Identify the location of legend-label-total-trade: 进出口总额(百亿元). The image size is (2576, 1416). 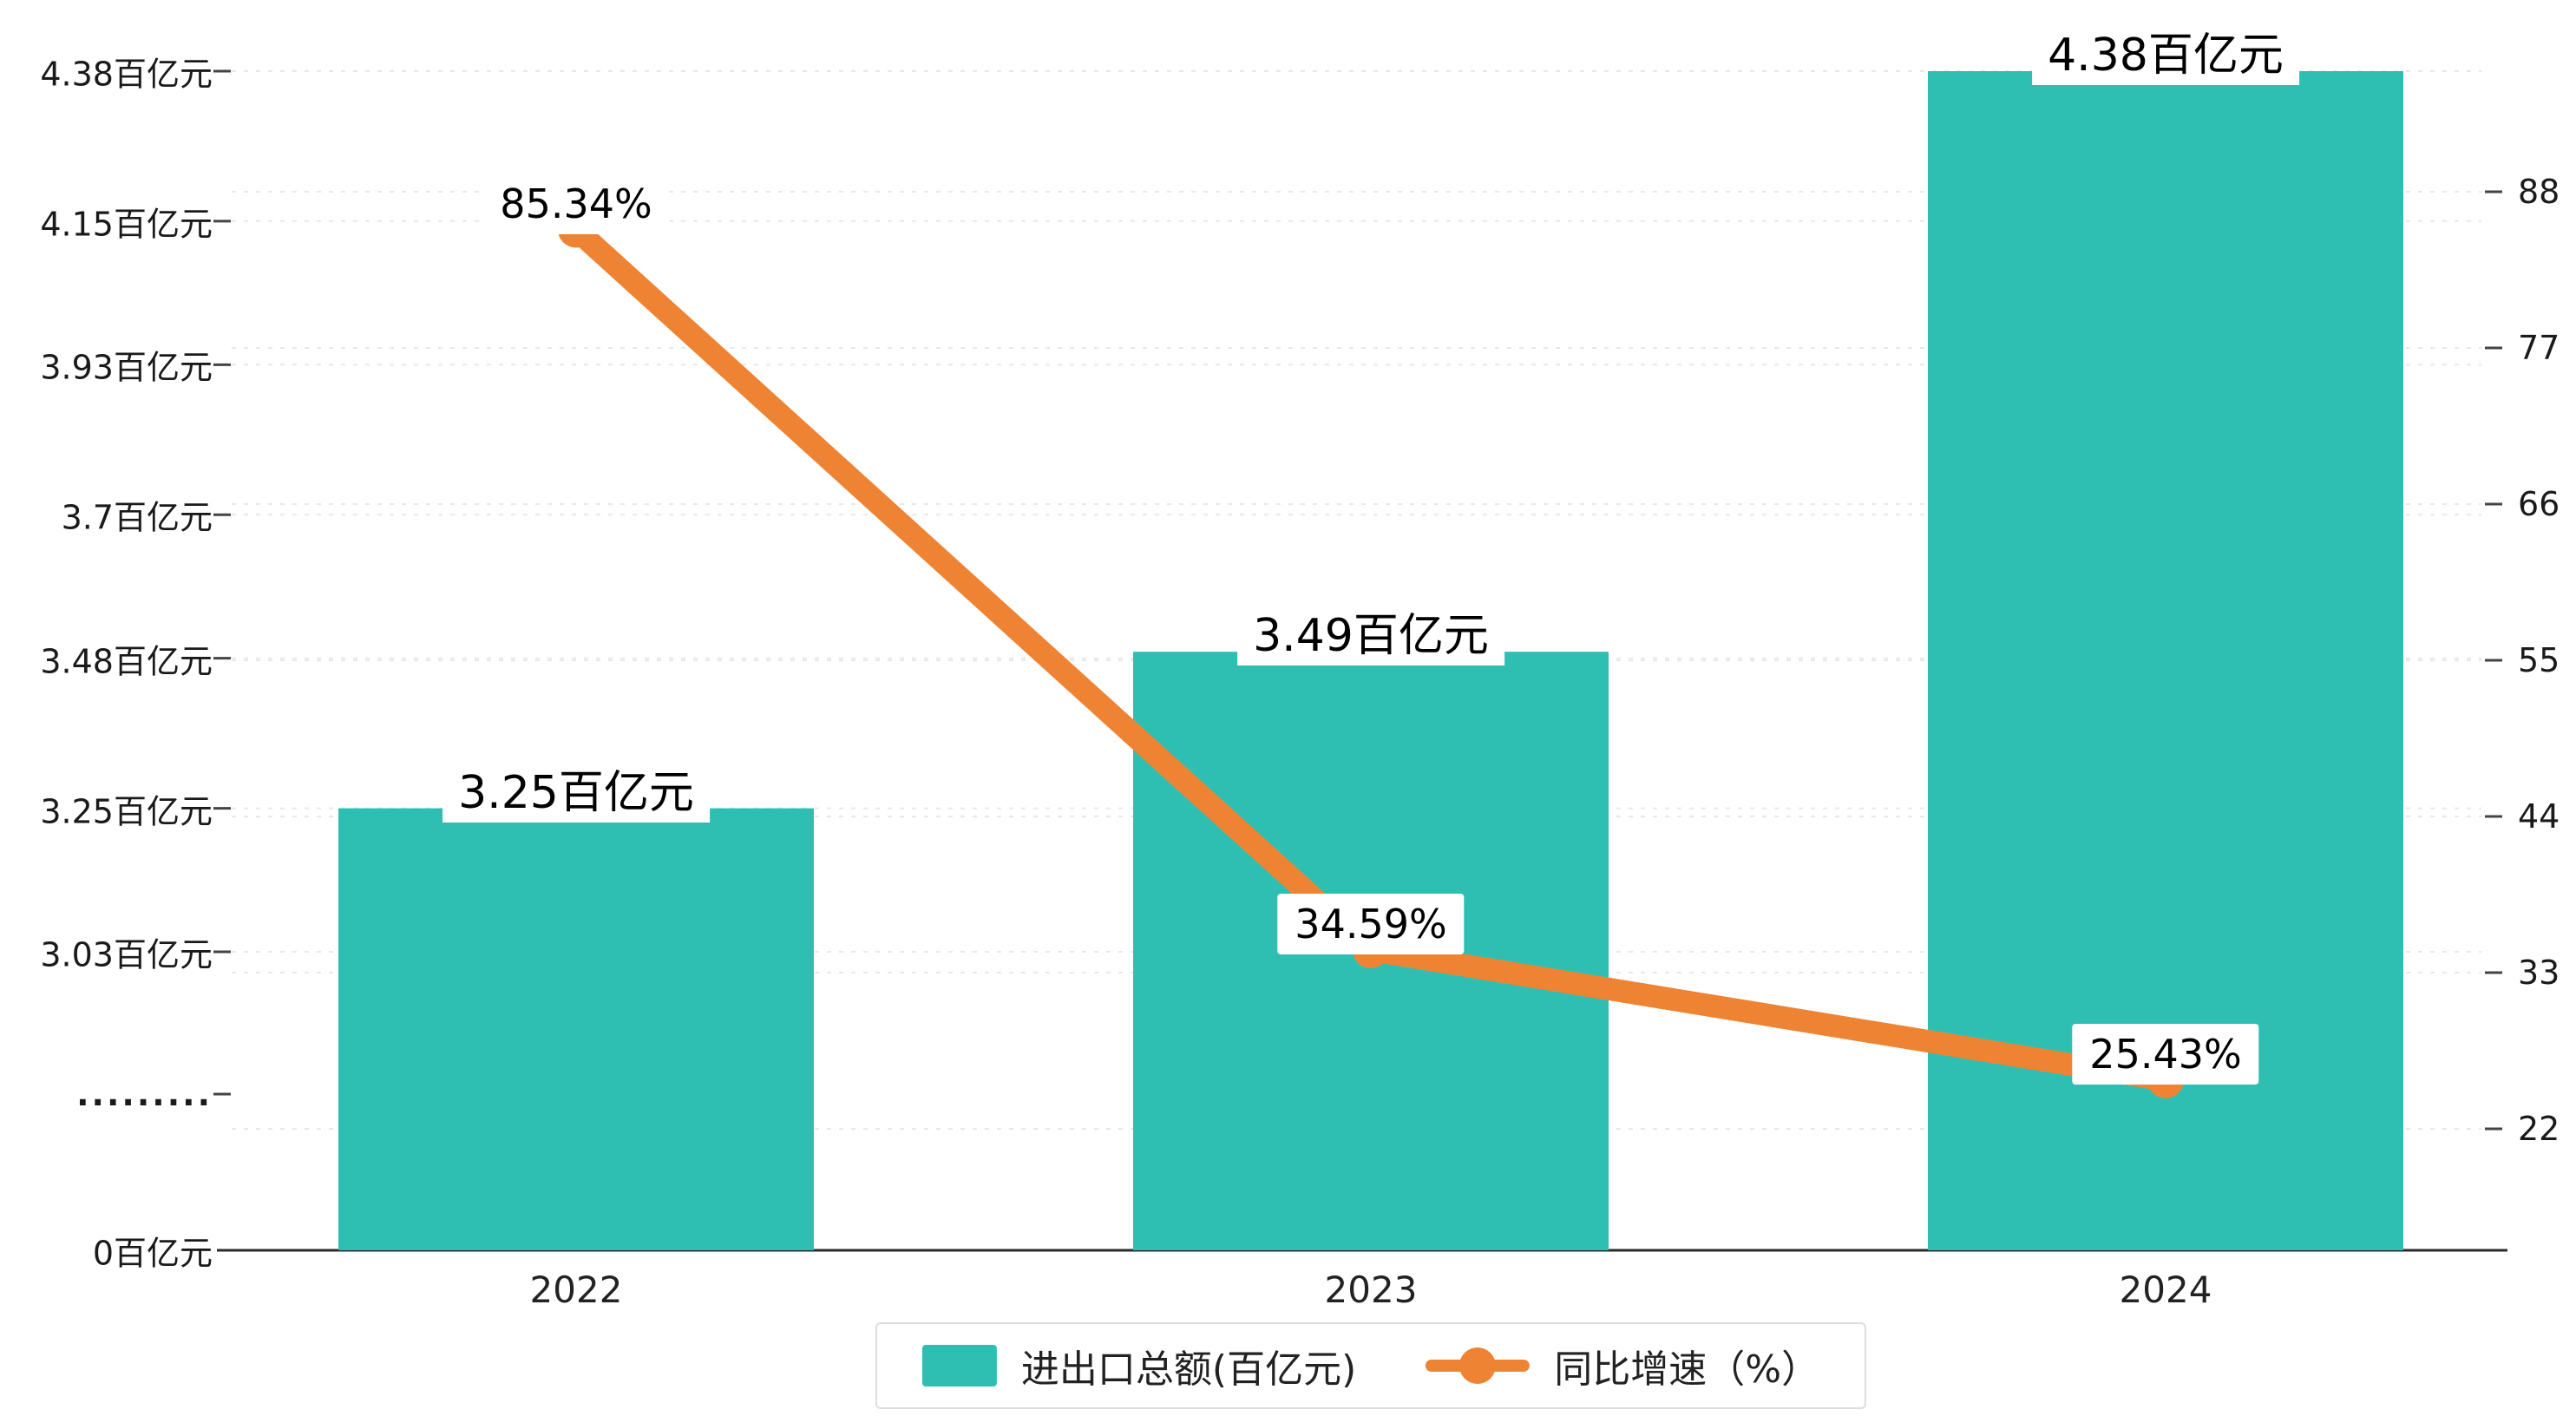
(1188, 1369).